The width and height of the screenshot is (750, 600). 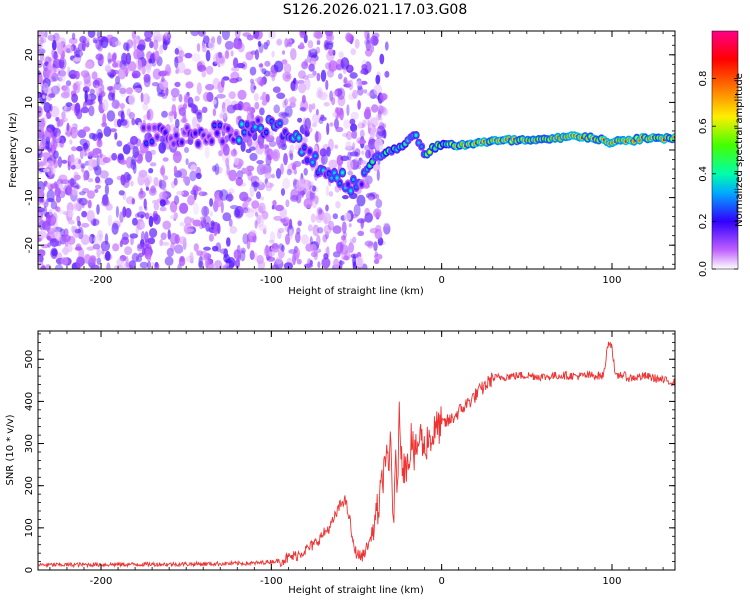 I want to click on y-tick-label: -20, so click(x=29, y=245).